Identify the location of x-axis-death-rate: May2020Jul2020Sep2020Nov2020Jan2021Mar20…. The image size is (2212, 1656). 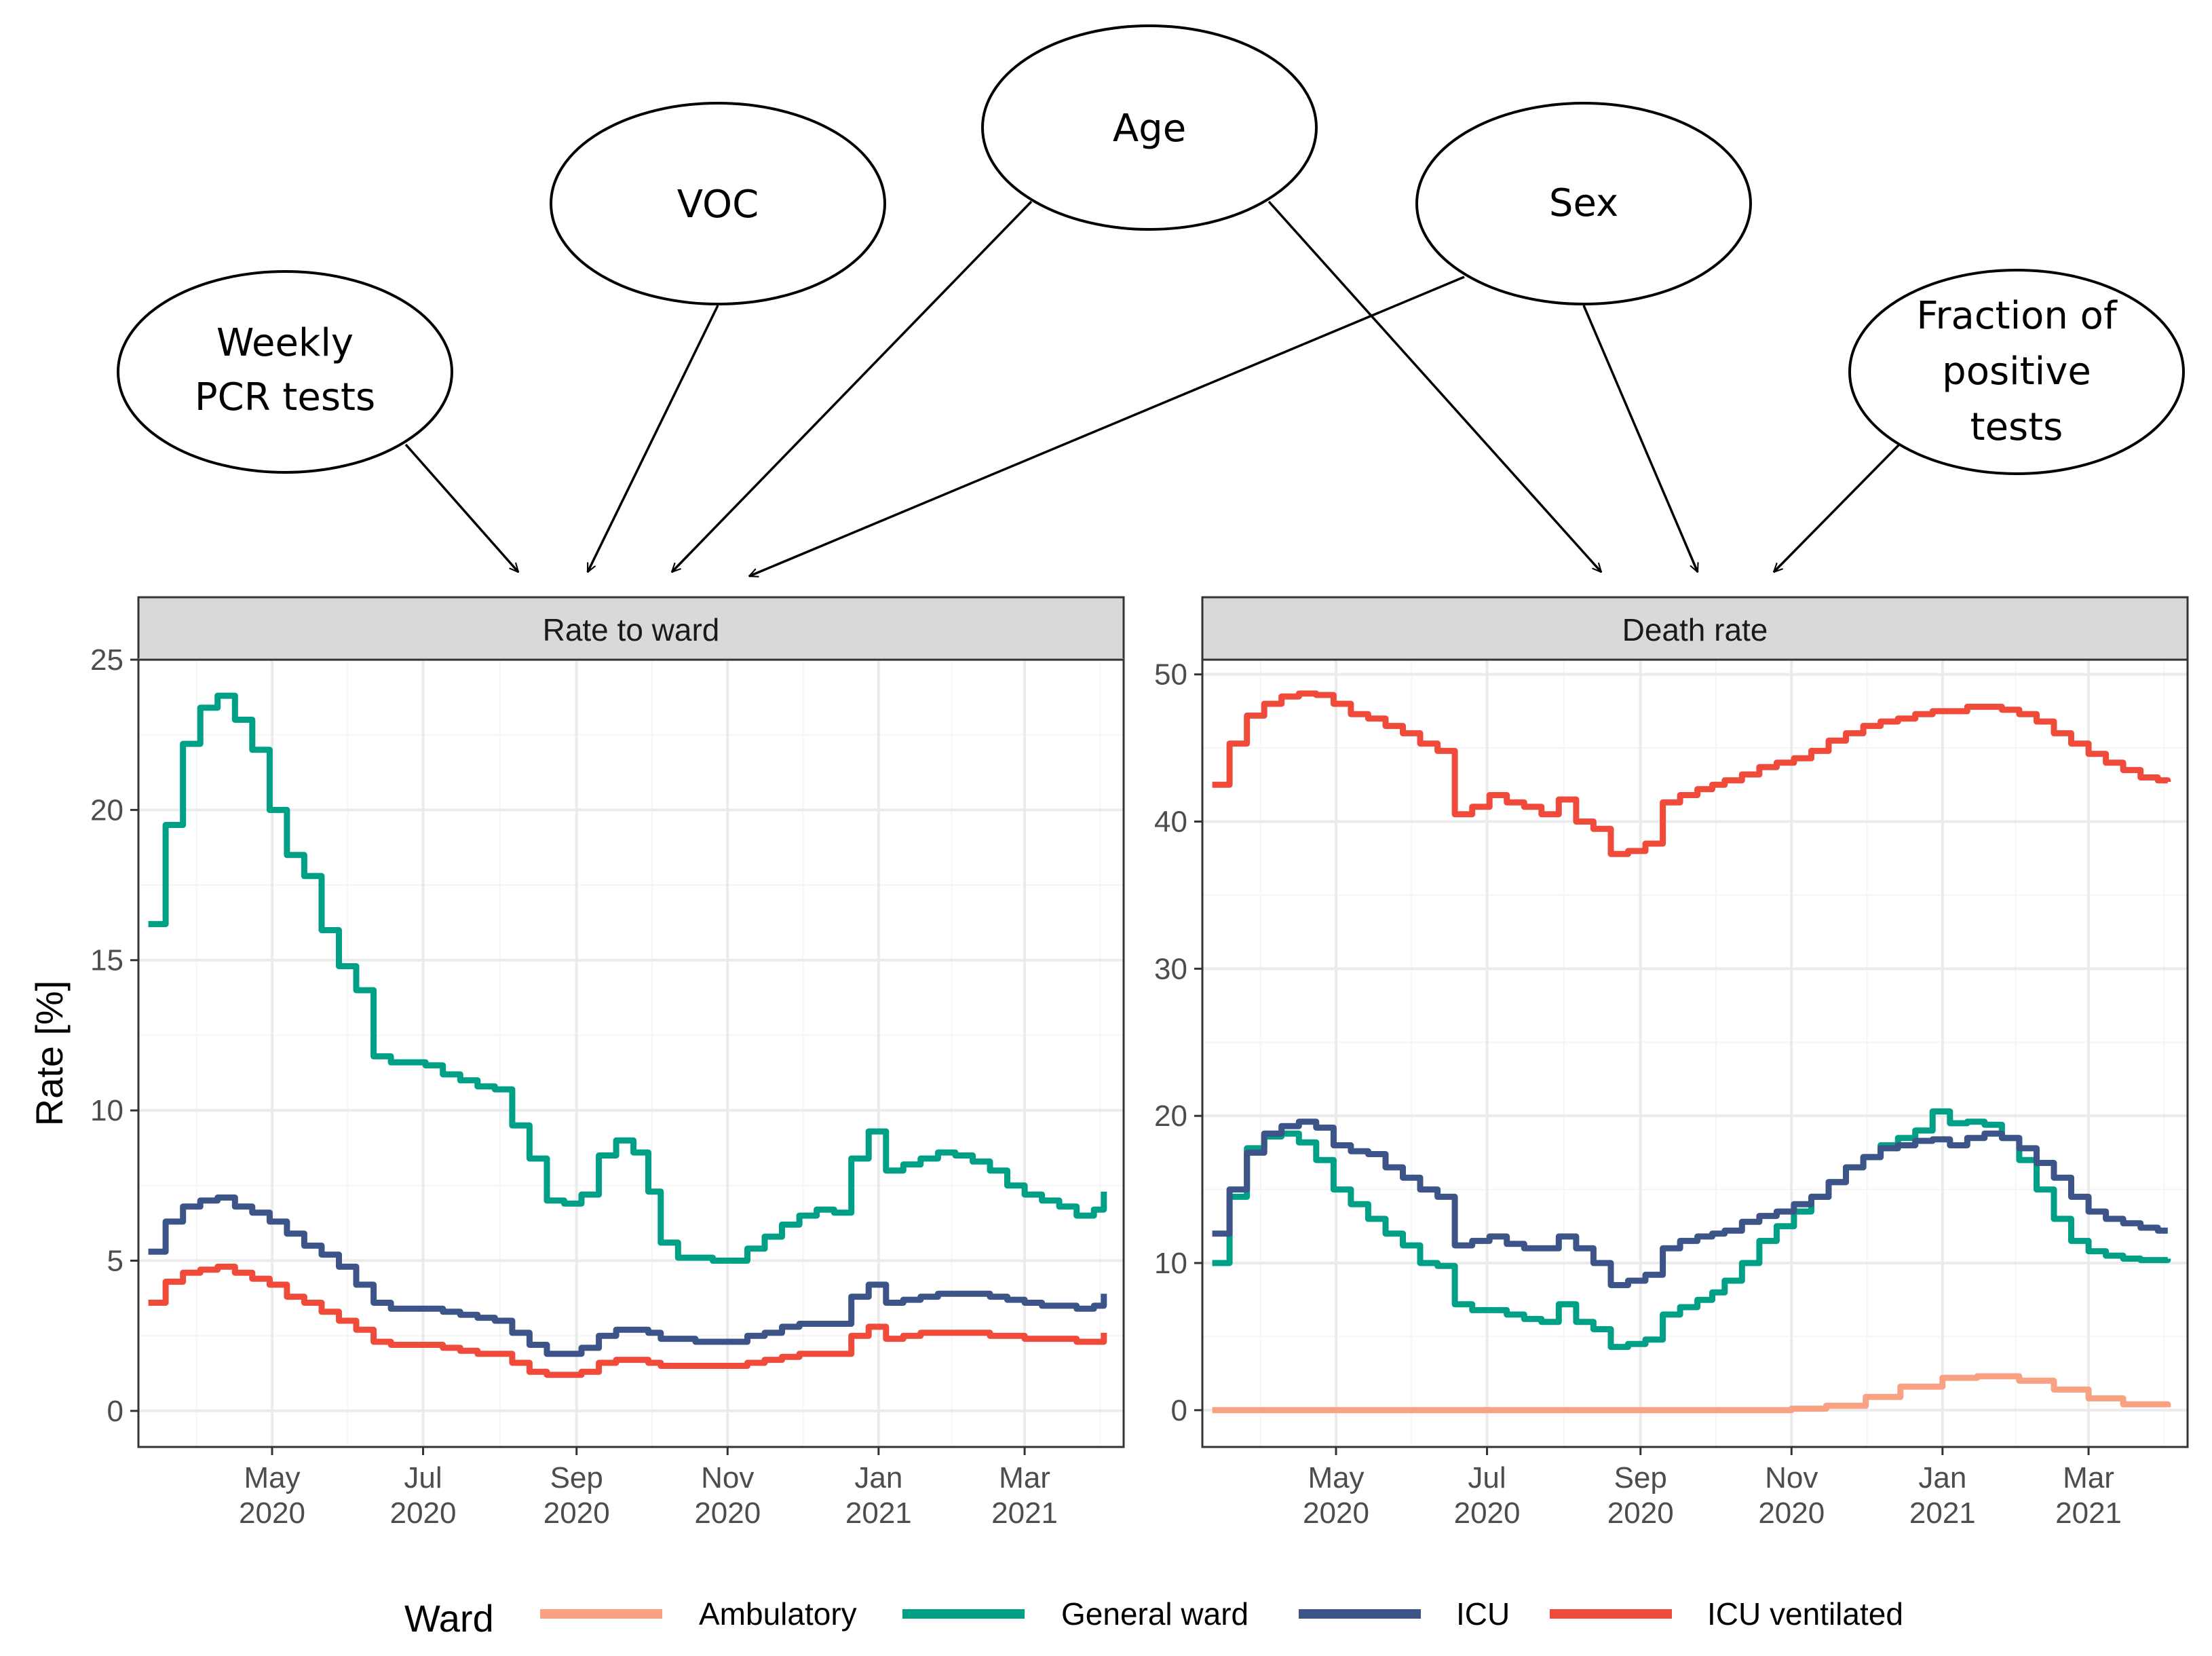
(1712, 1489).